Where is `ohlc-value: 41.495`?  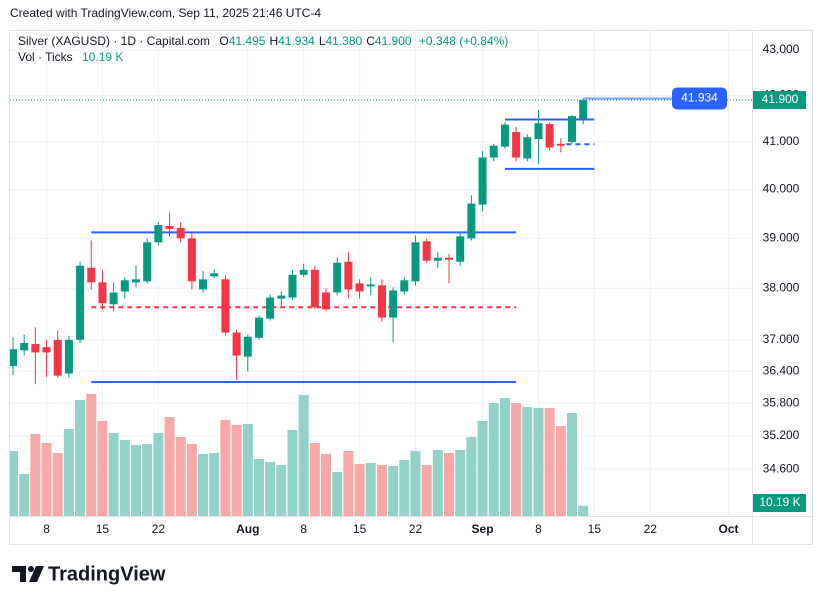
ohlc-value: 41.495 is located at coordinates (247, 41).